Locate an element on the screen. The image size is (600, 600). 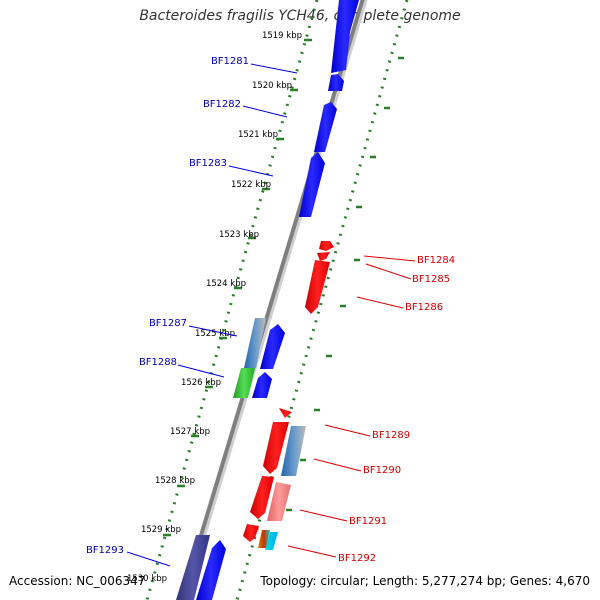
ruler-label-1524: 1524 kbp is located at coordinates (226, 284).